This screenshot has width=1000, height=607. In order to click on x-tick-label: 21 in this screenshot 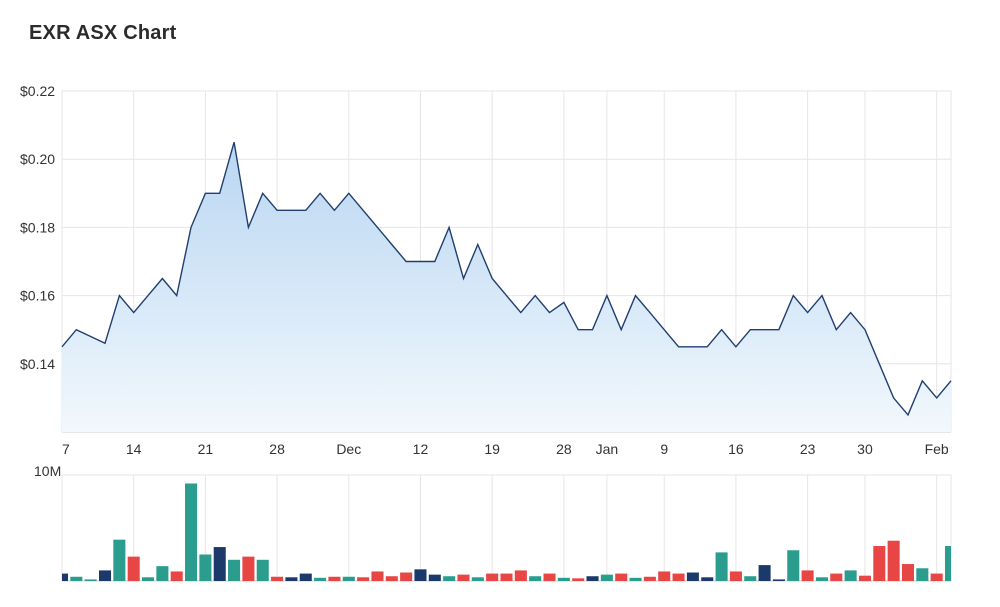, I will do `click(206, 449)`.